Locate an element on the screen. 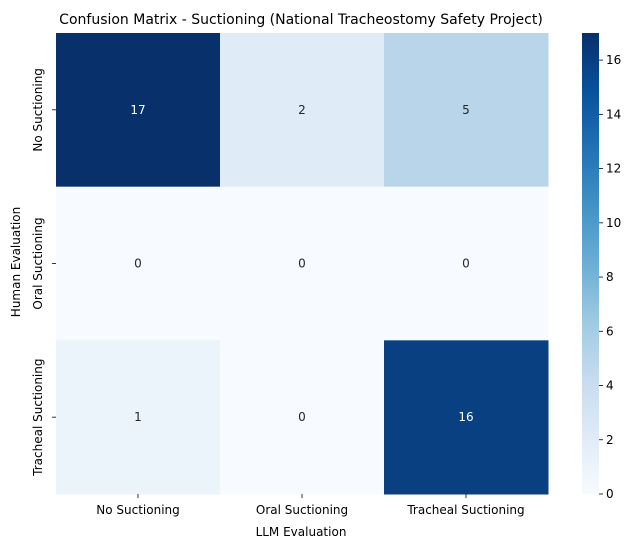 Image resolution: width=640 pixels, height=551 pixels. colorbar-tick-label-1: 2 is located at coordinates (610, 440).